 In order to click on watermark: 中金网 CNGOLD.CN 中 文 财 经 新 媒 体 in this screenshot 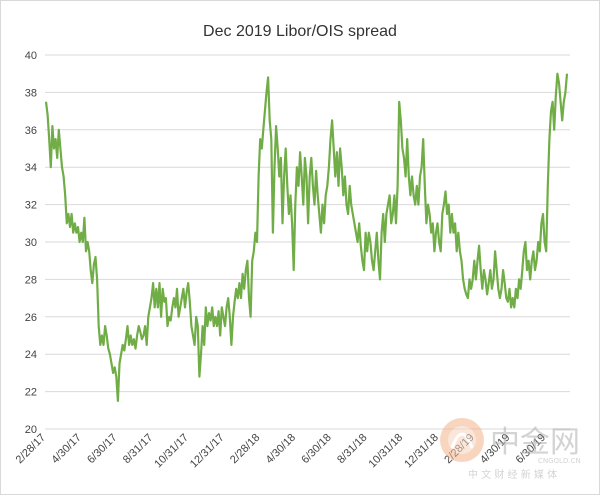, I will do `click(510, 449)`.